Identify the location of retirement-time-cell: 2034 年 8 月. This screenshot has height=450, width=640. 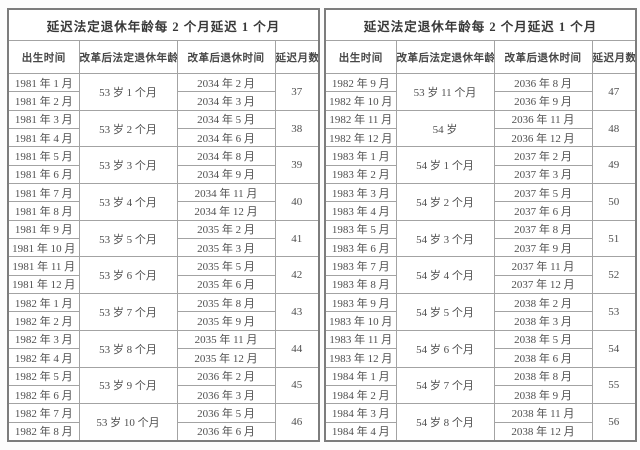
(226, 156).